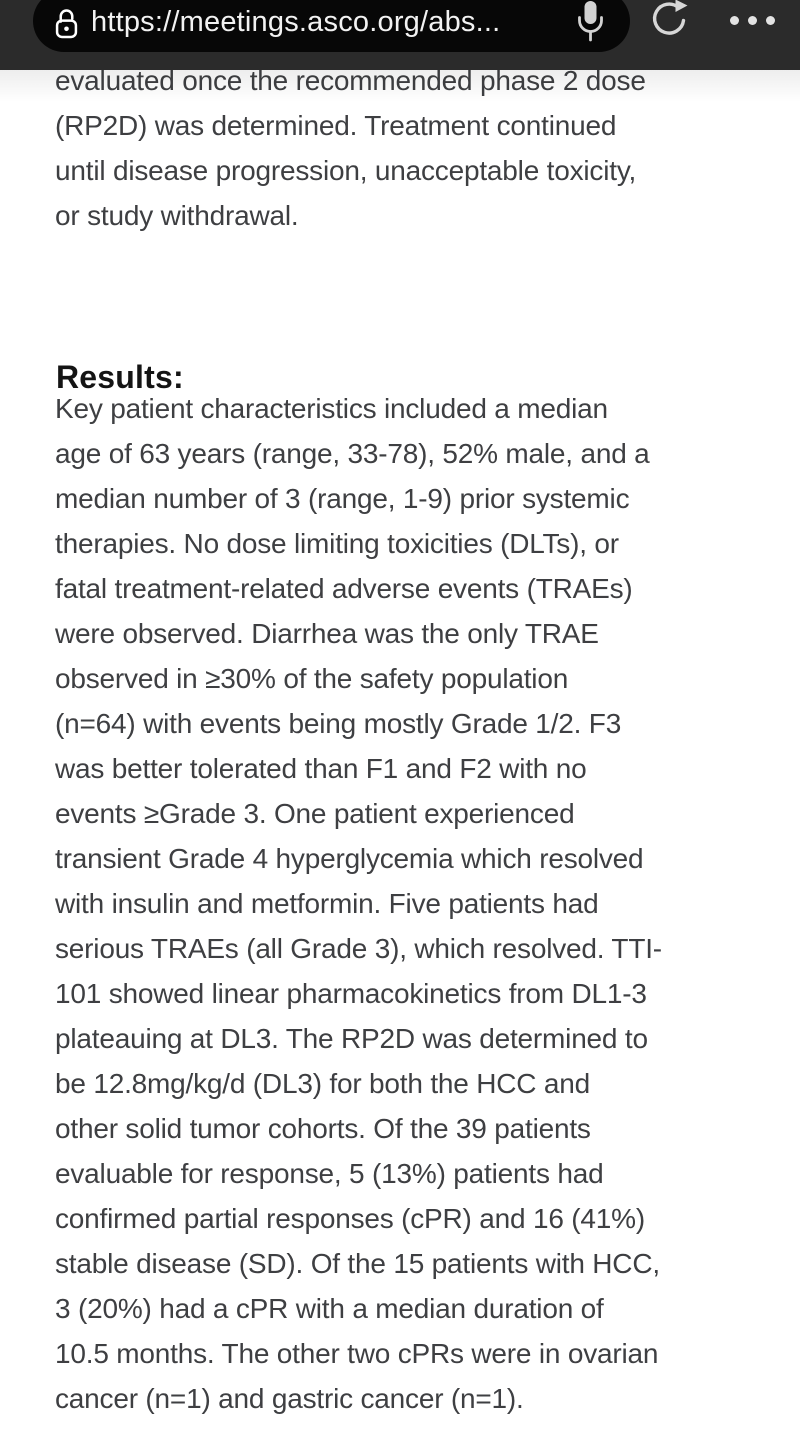 The width and height of the screenshot is (800, 1436). What do you see at coordinates (66, 23) in the screenshot?
I see `lock-icon` at bounding box center [66, 23].